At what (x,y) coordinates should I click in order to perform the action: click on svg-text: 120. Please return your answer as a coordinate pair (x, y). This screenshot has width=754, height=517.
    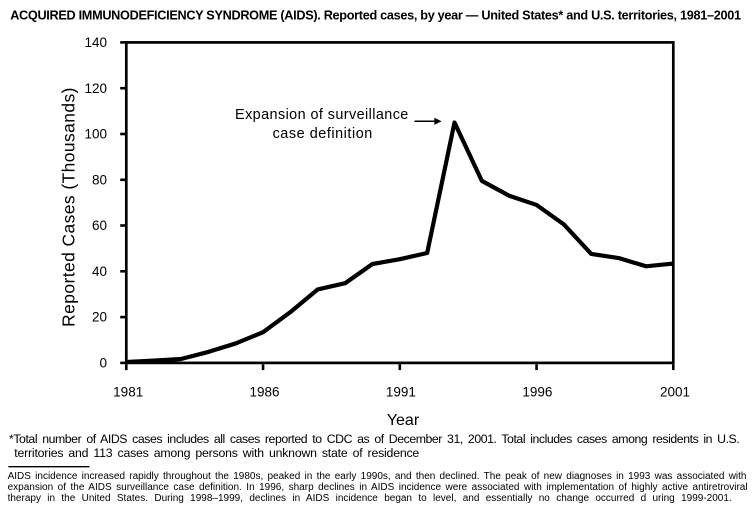
    Looking at the image, I should click on (95, 88).